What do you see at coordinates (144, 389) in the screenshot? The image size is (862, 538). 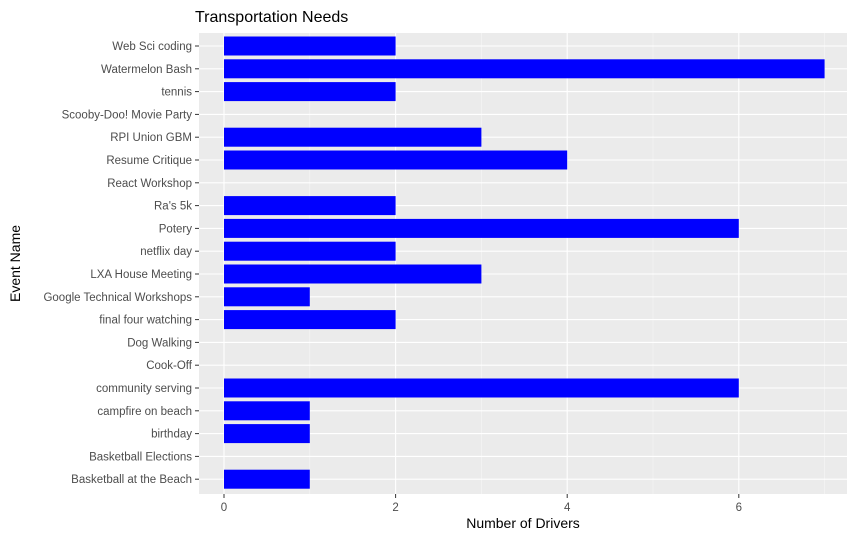 I see `y-tick-label: community serving` at bounding box center [144, 389].